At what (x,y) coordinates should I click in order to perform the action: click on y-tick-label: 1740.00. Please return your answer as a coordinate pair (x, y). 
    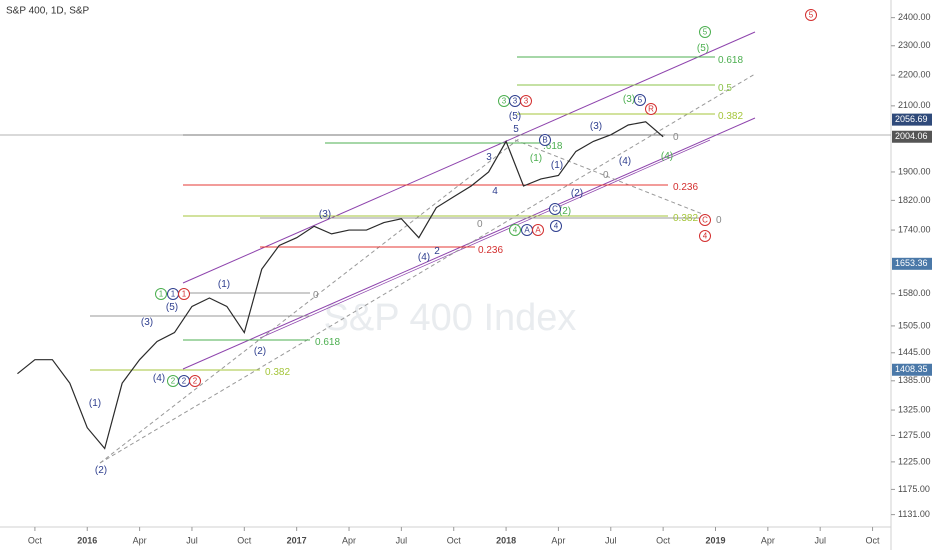
    Looking at the image, I should click on (914, 229).